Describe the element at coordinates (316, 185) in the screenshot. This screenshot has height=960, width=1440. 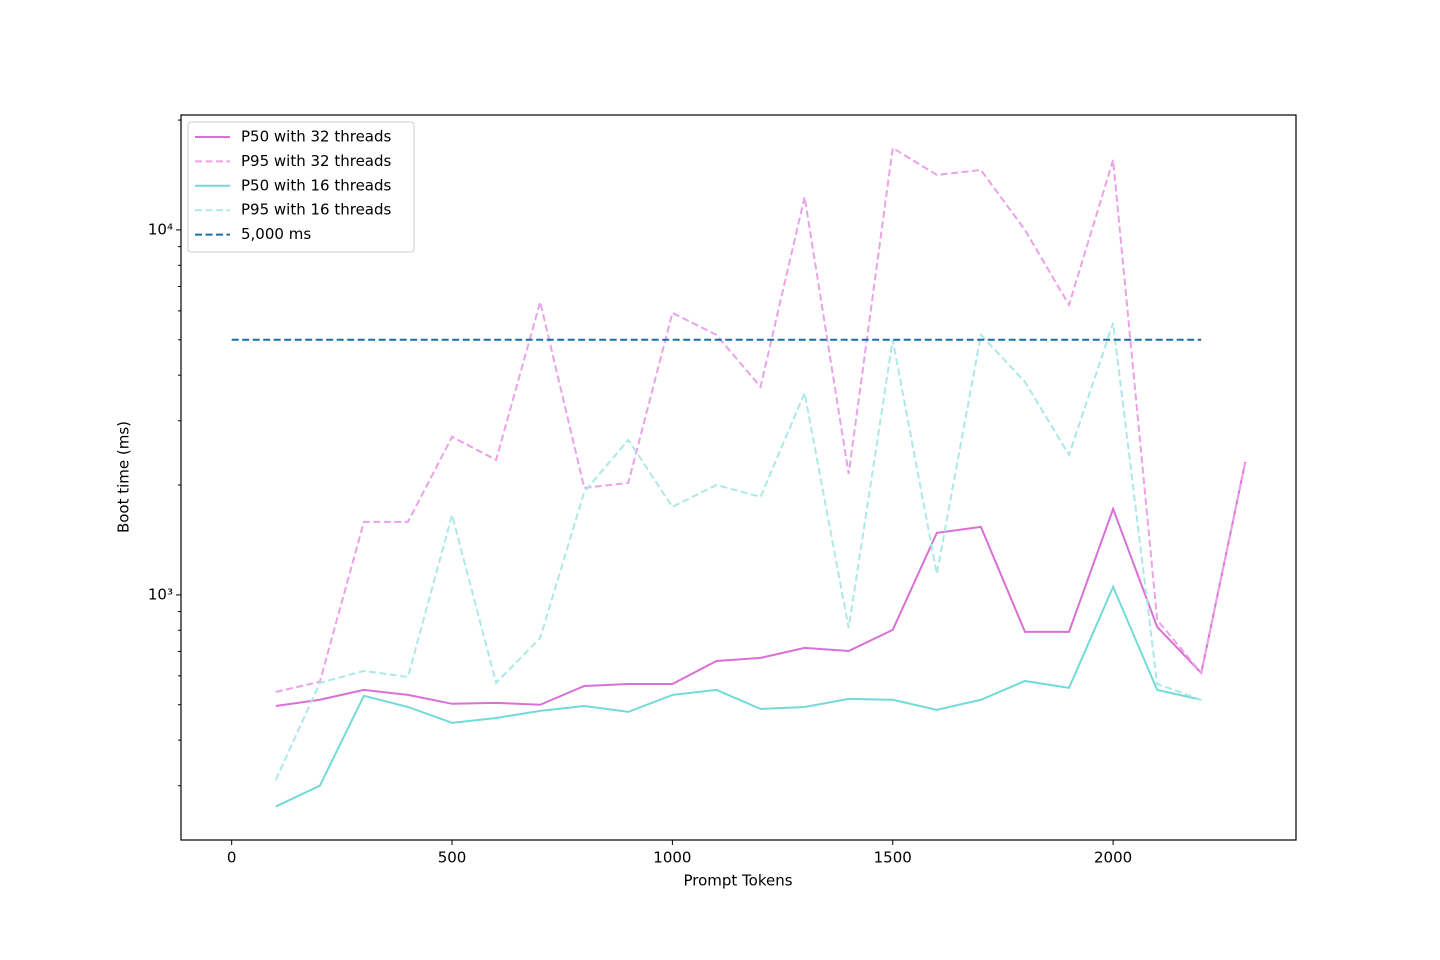
I see `legend-label: P50 with 16 threads` at that location.